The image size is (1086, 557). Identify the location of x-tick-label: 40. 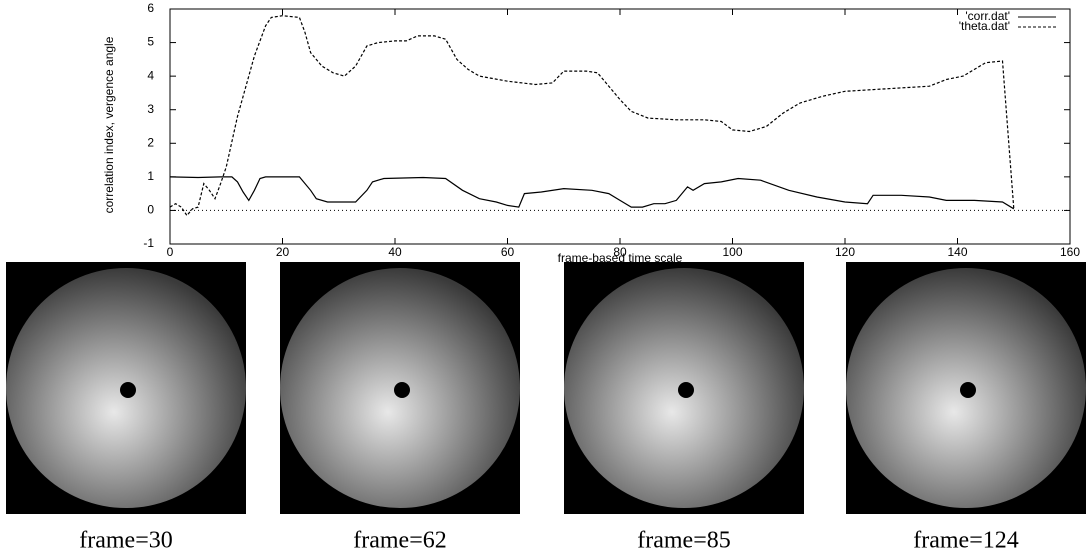
(395, 252).